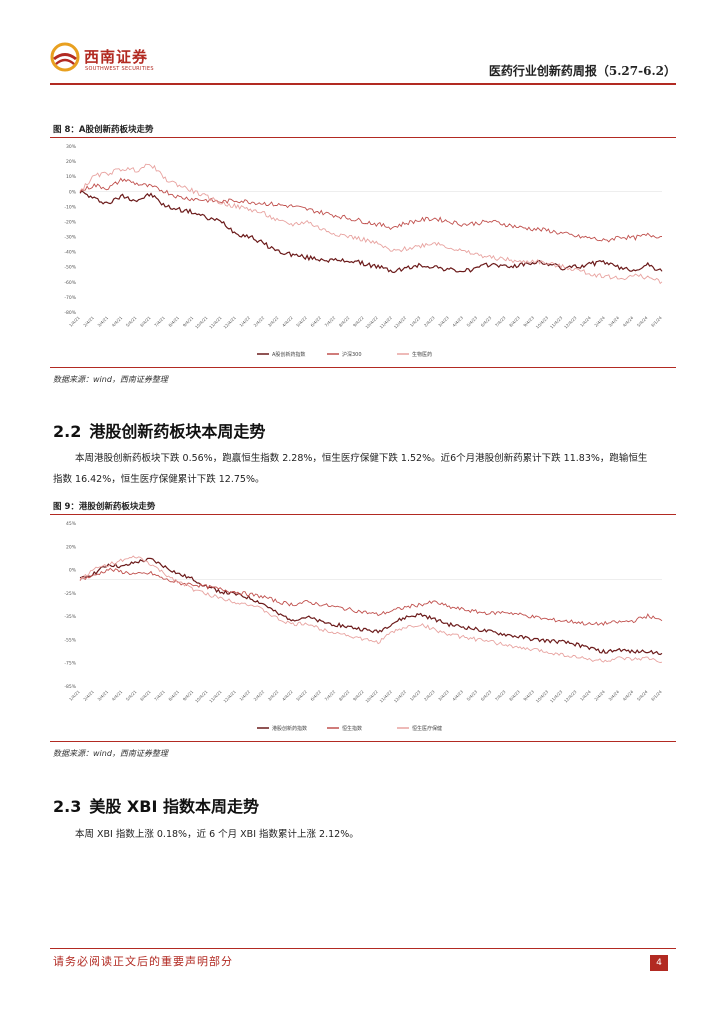  What do you see at coordinates (330, 321) in the screenshot?
I see `x-tick-label: 7/4/22` at bounding box center [330, 321].